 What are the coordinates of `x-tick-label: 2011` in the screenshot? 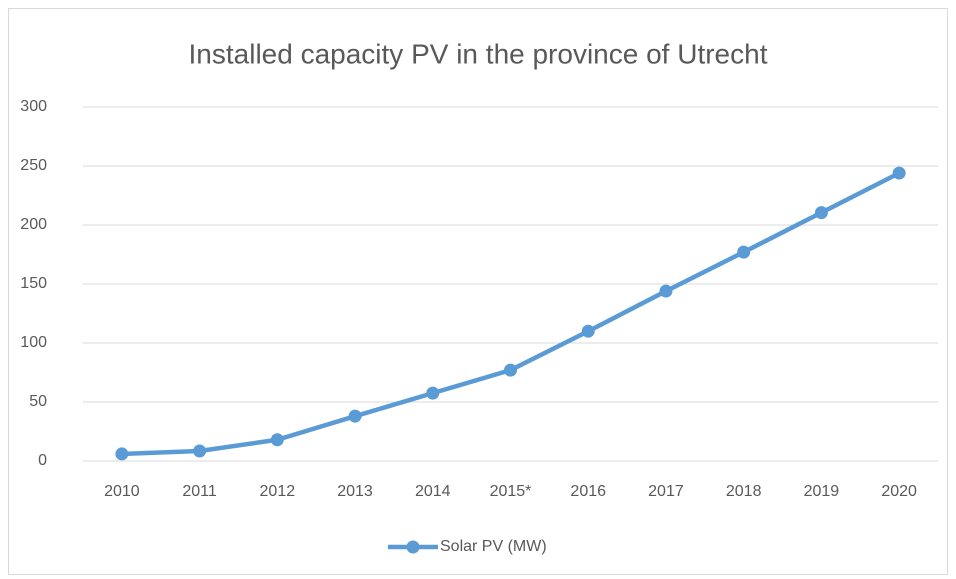 It's located at (199, 491).